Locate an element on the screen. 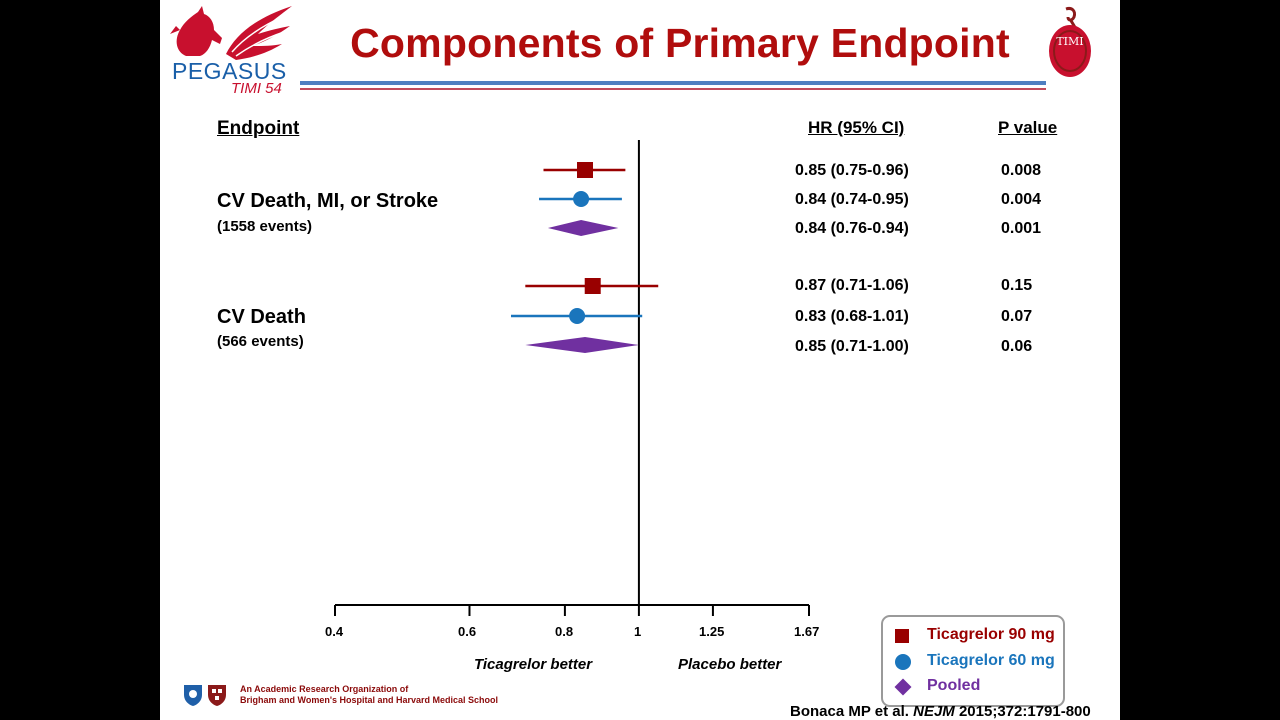 The width and height of the screenshot is (1280, 720). timi-logo-text: TIMI is located at coordinates (1070, 41).